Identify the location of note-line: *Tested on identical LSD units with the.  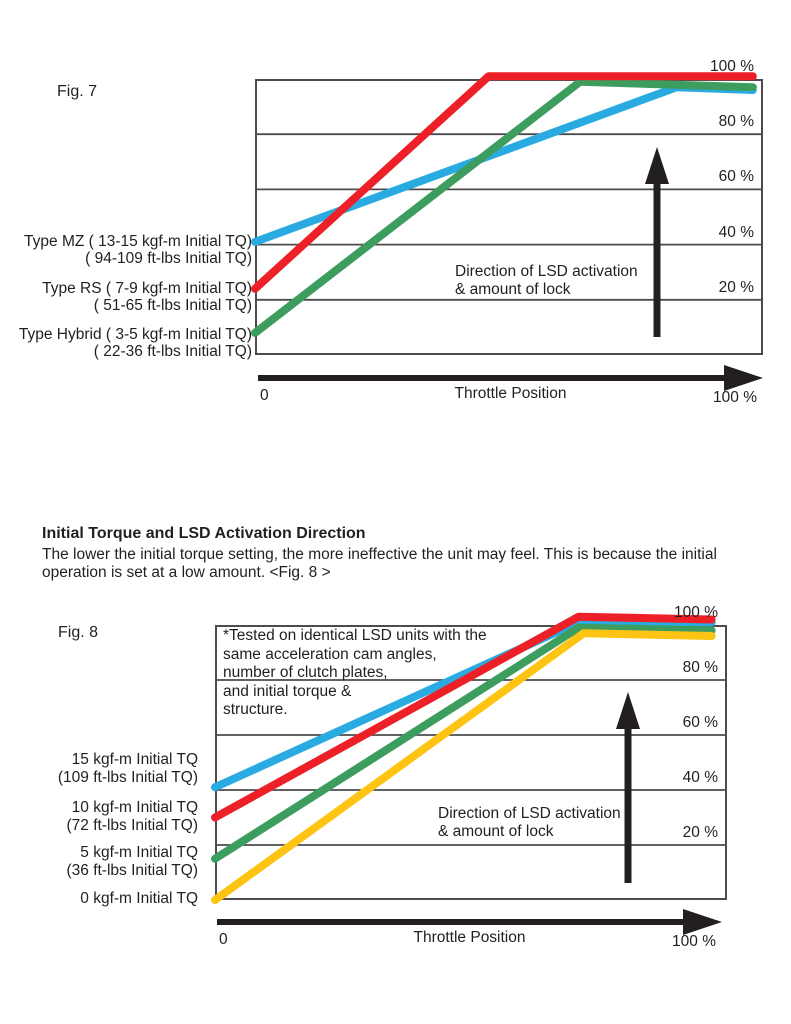
(355, 635).